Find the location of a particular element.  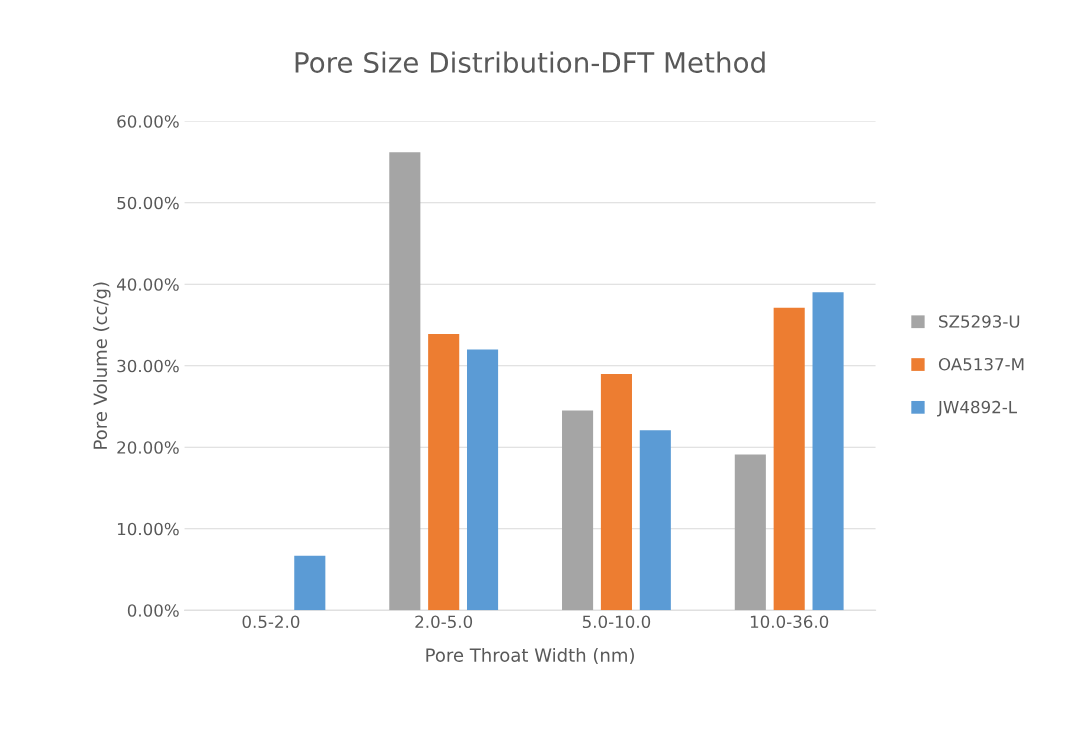

y-axis-title: Pore Volume (cc/g) is located at coordinates (102, 365).